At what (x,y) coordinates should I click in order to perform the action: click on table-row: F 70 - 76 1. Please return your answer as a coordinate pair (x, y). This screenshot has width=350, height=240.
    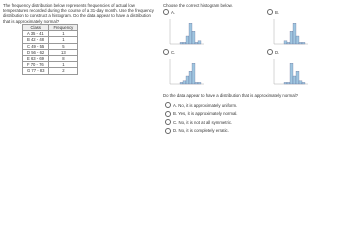
    Looking at the image, I should click on (50, 65).